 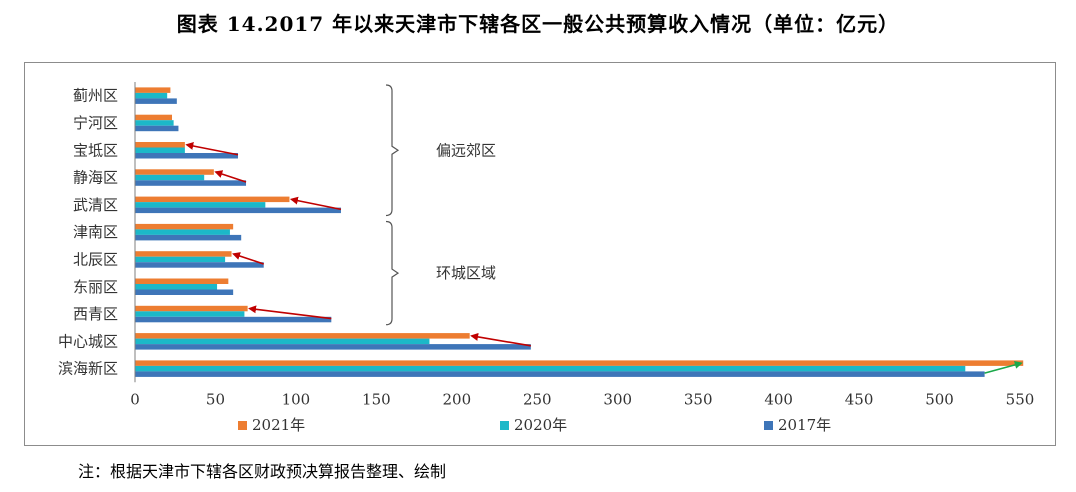 What do you see at coordinates (95, 287) in the screenshot?
I see `category-label: 东丽区` at bounding box center [95, 287].